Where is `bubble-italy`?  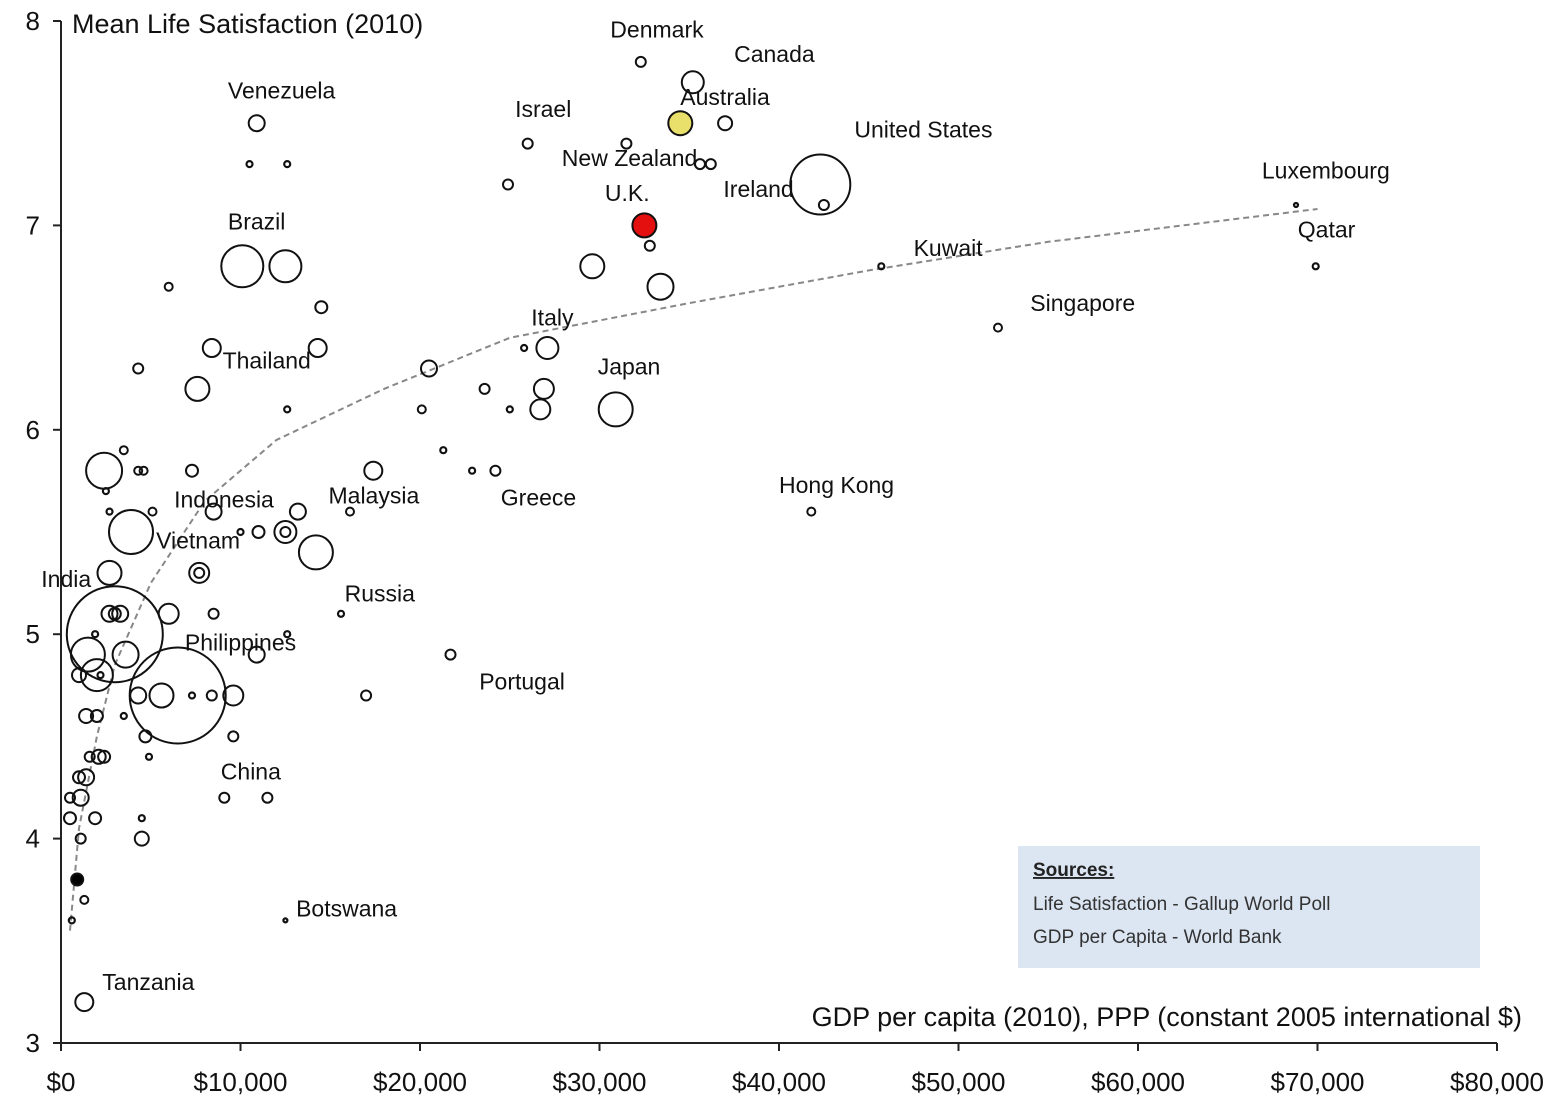 bubble-italy is located at coordinates (547, 348).